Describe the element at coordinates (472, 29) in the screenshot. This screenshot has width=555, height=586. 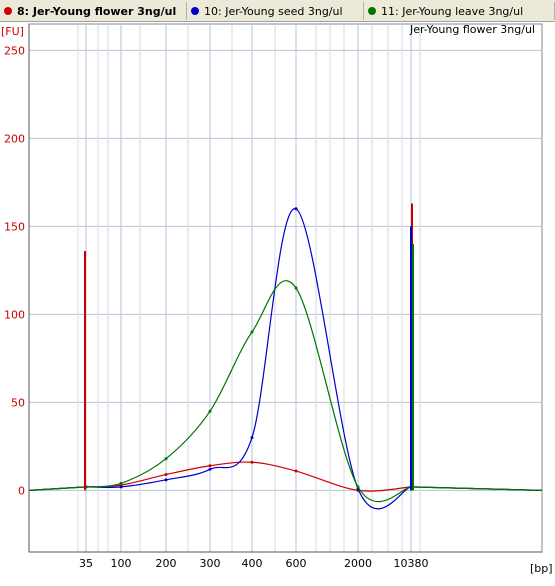
I see `chart-title: Jer-Young flower 3ng/ul` at that location.